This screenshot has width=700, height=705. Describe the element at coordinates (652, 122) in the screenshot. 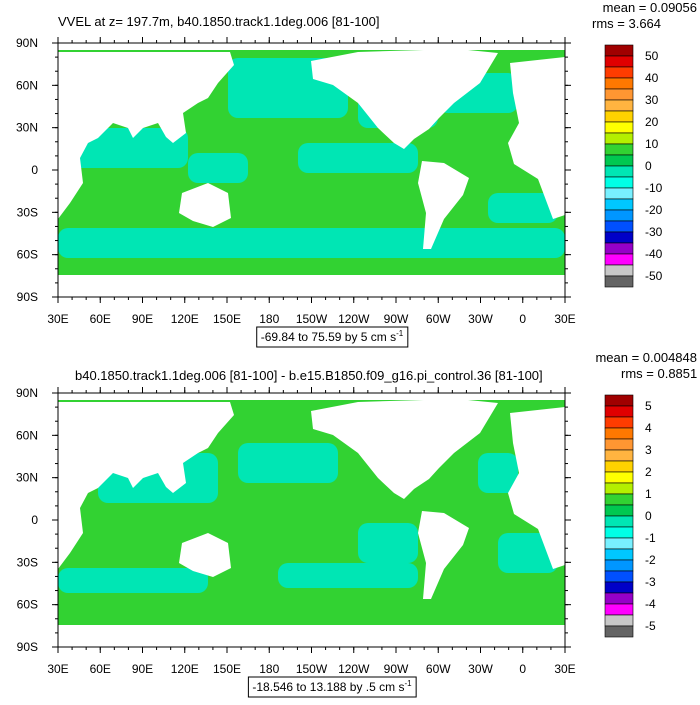

I see `colorbar-label: 20` at that location.